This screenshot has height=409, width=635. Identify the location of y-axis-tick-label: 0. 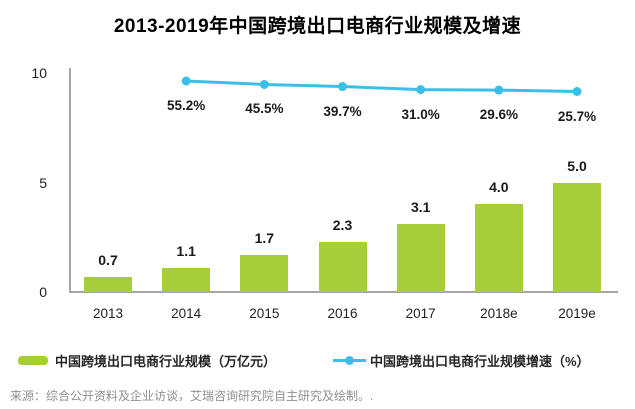
(43, 292).